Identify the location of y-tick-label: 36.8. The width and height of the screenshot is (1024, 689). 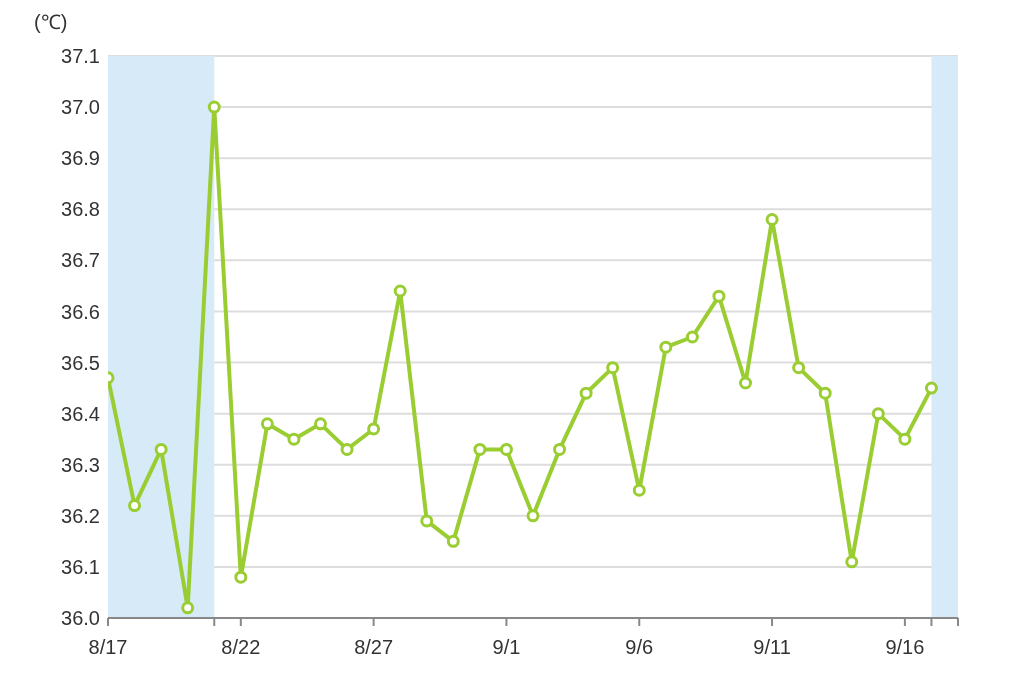
(80, 209).